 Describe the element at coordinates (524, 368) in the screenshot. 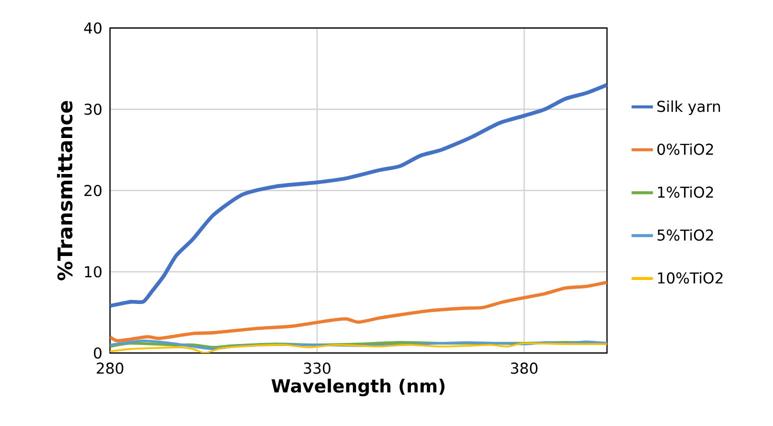

I see `x-tick-label: 380` at that location.